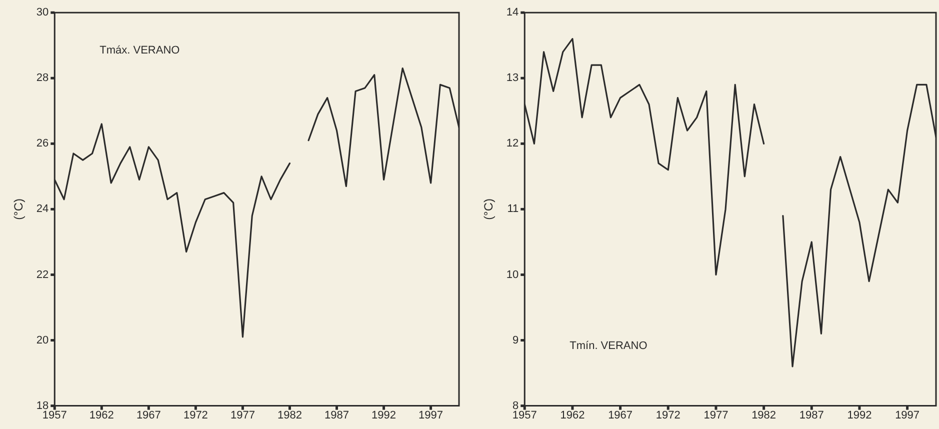 The image size is (939, 429). Describe the element at coordinates (515, 340) in the screenshot. I see `y-tick-label: 9` at that location.